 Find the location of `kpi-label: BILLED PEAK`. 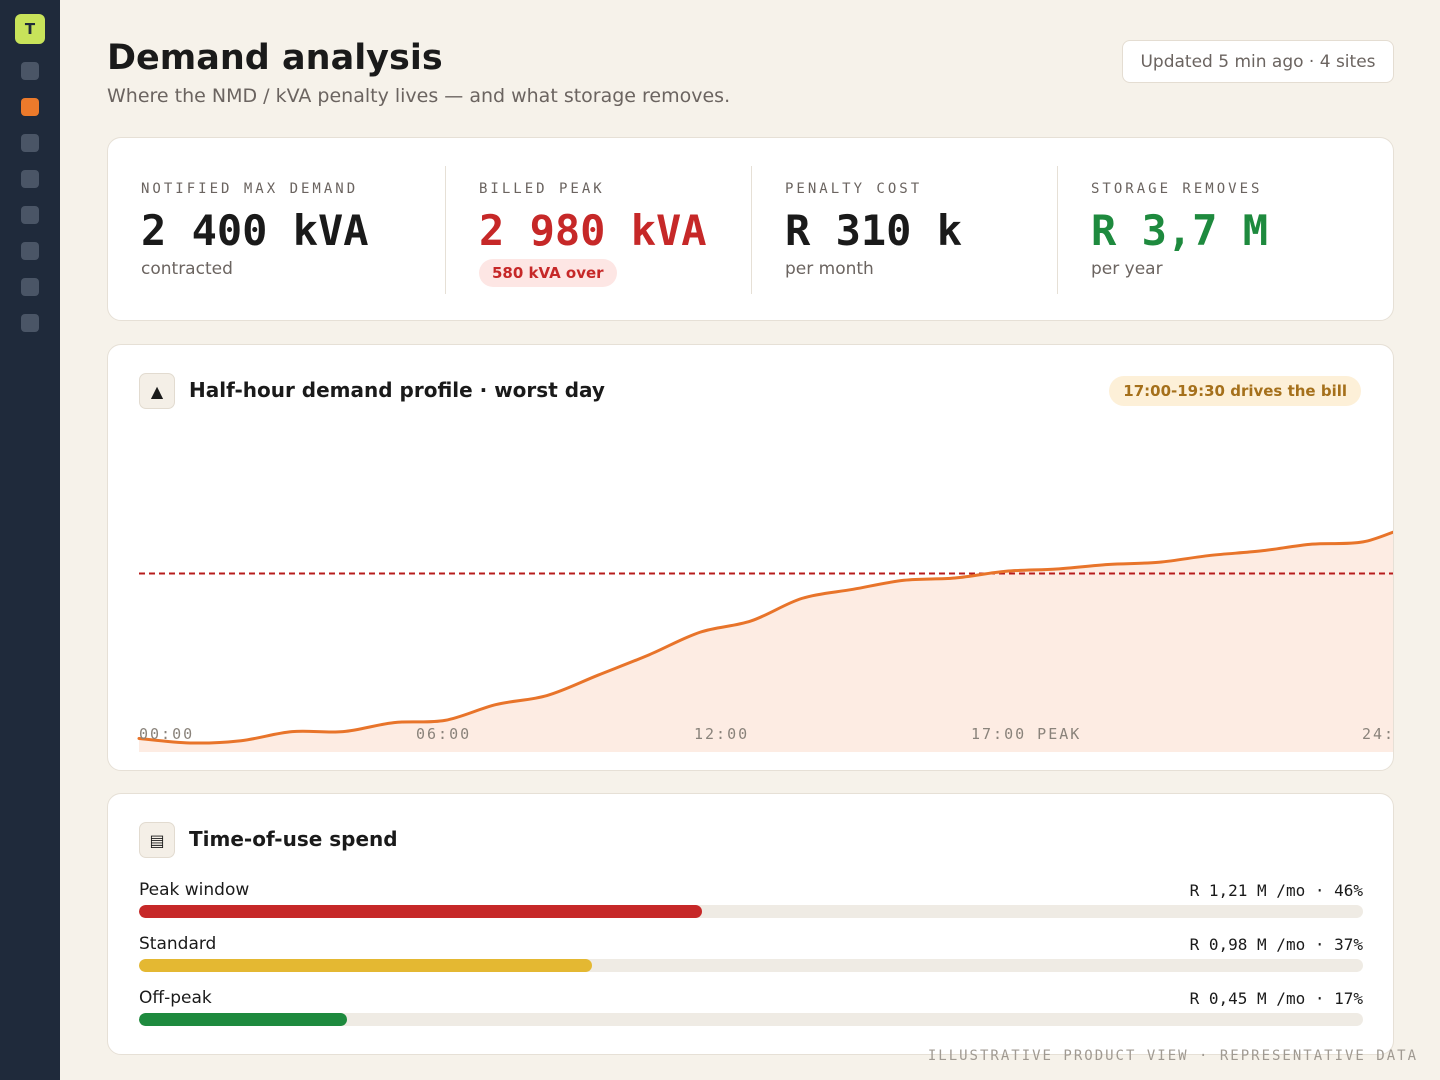

kpi-label: BILLED PEAK is located at coordinates (542, 189).